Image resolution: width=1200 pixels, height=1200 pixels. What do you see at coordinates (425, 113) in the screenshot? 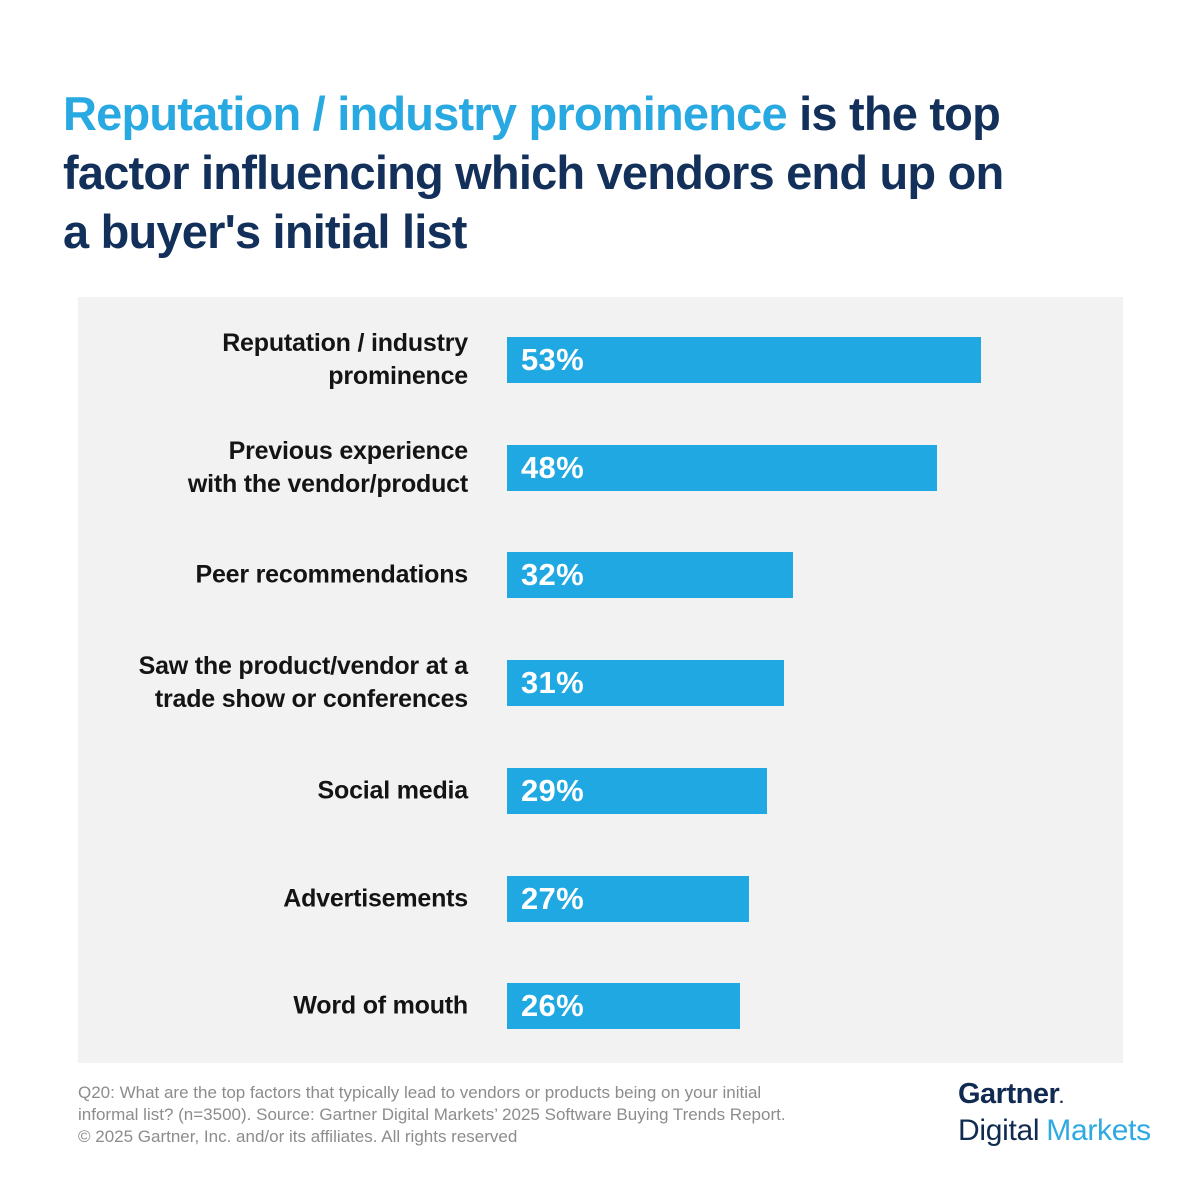
I see `title-accent: Reputation / industry prominence` at bounding box center [425, 113].